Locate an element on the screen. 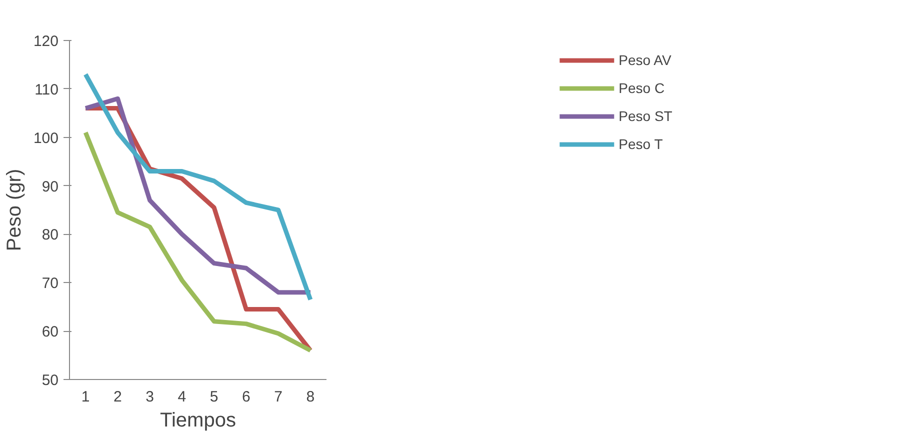 The width and height of the screenshot is (913, 442). x-axis-title: Tiempos is located at coordinates (198, 421).